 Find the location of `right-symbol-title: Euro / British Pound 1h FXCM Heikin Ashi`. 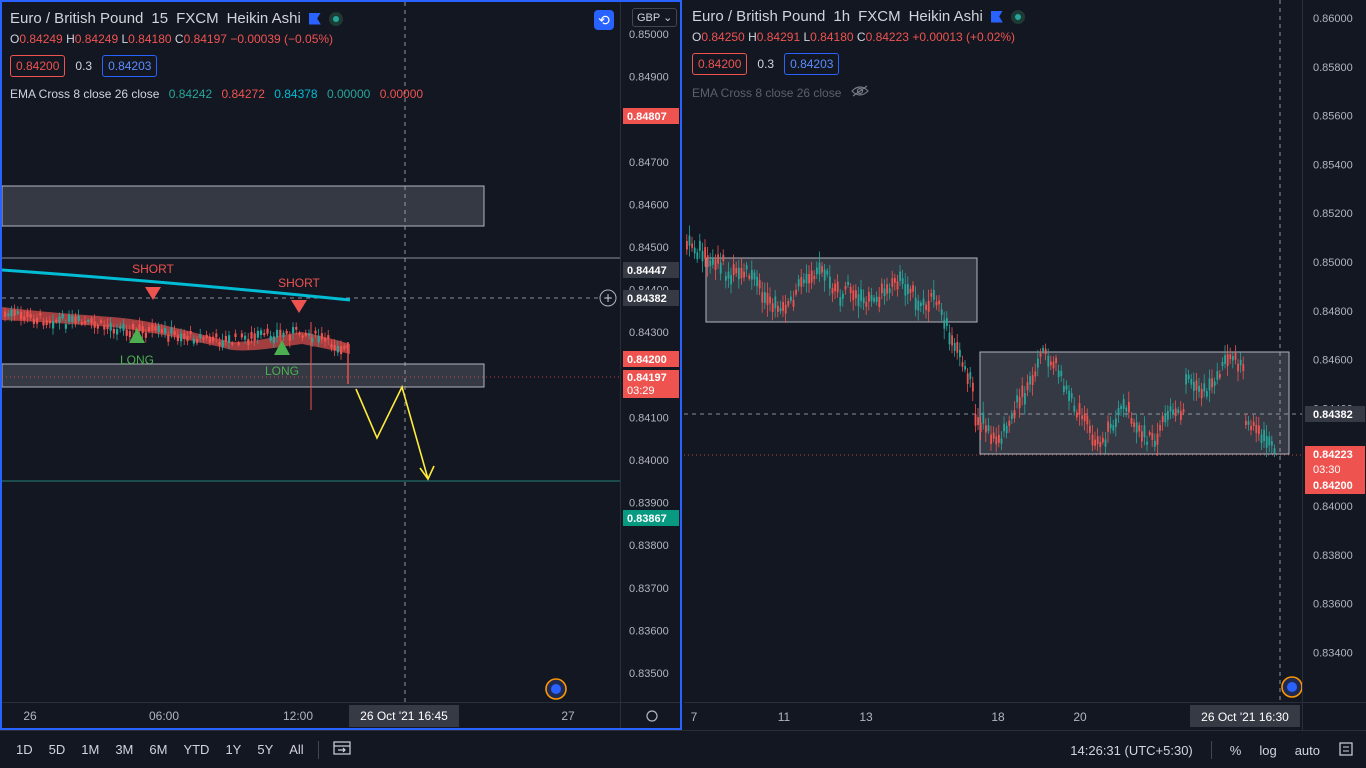

right-symbol-title: Euro / British Pound 1h FXCM Heikin Ashi is located at coordinates (858, 16).